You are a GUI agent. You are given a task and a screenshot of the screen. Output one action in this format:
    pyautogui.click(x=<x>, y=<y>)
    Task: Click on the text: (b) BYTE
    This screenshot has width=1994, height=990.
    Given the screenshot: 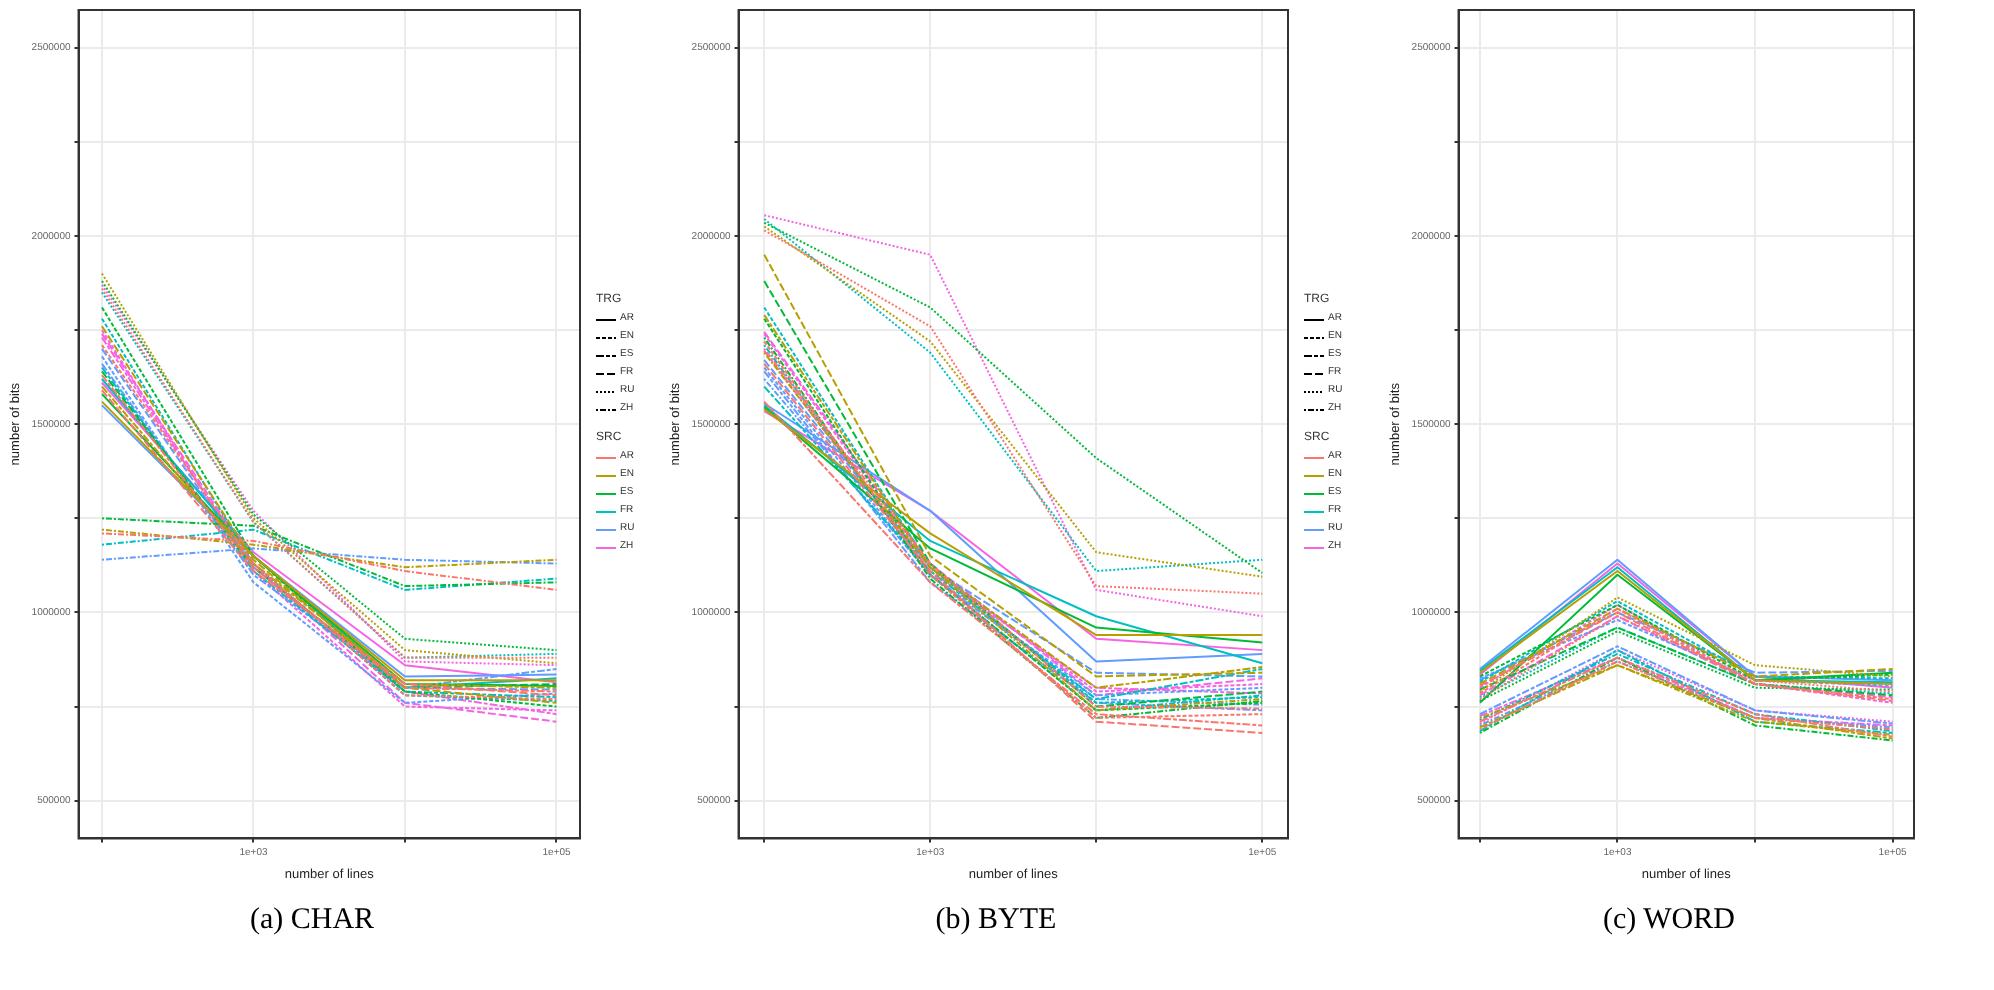 What is the action you would take?
    pyautogui.click(x=996, y=921)
    